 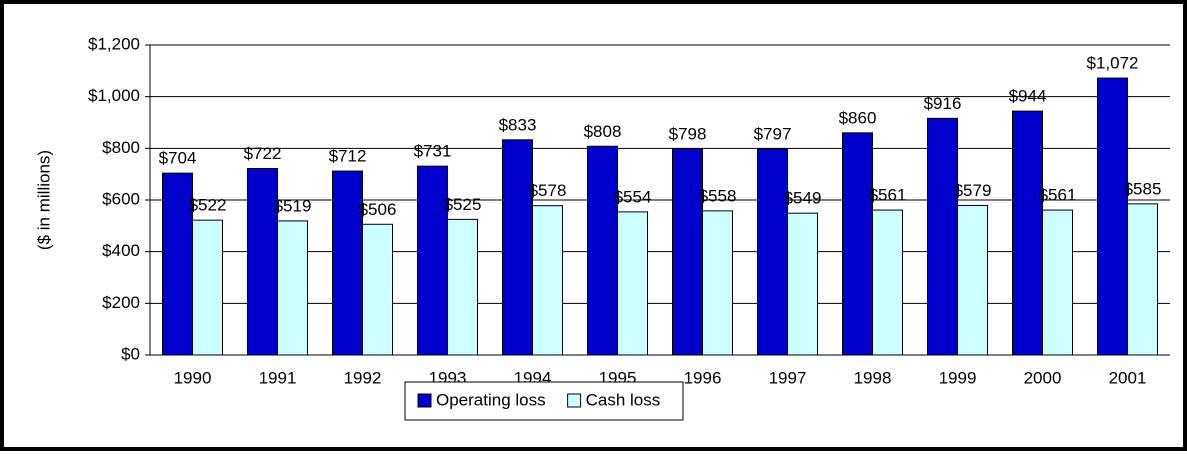 What do you see at coordinates (114, 95) in the screenshot?
I see `y-tick-label: $1,000` at bounding box center [114, 95].